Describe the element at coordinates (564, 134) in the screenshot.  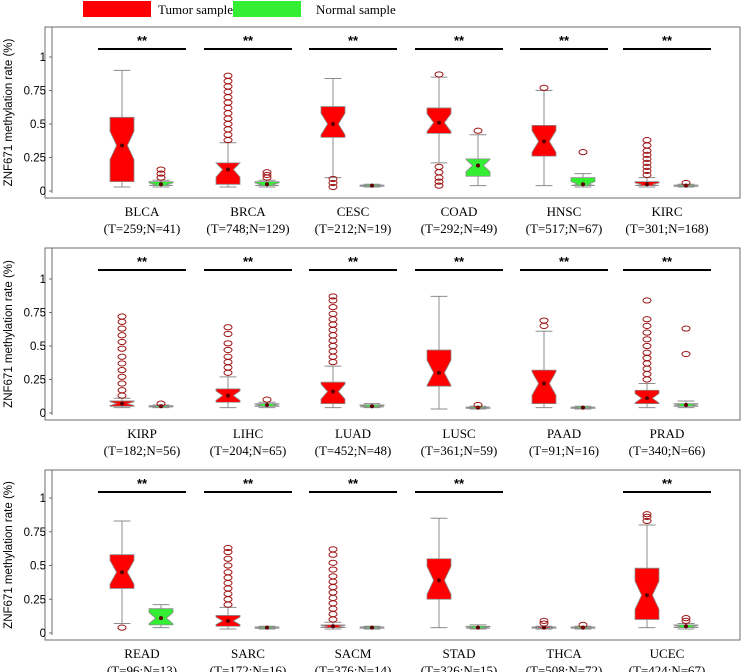
I see `category-hnsc: ** HNSC (T=517;N=67)` at that location.